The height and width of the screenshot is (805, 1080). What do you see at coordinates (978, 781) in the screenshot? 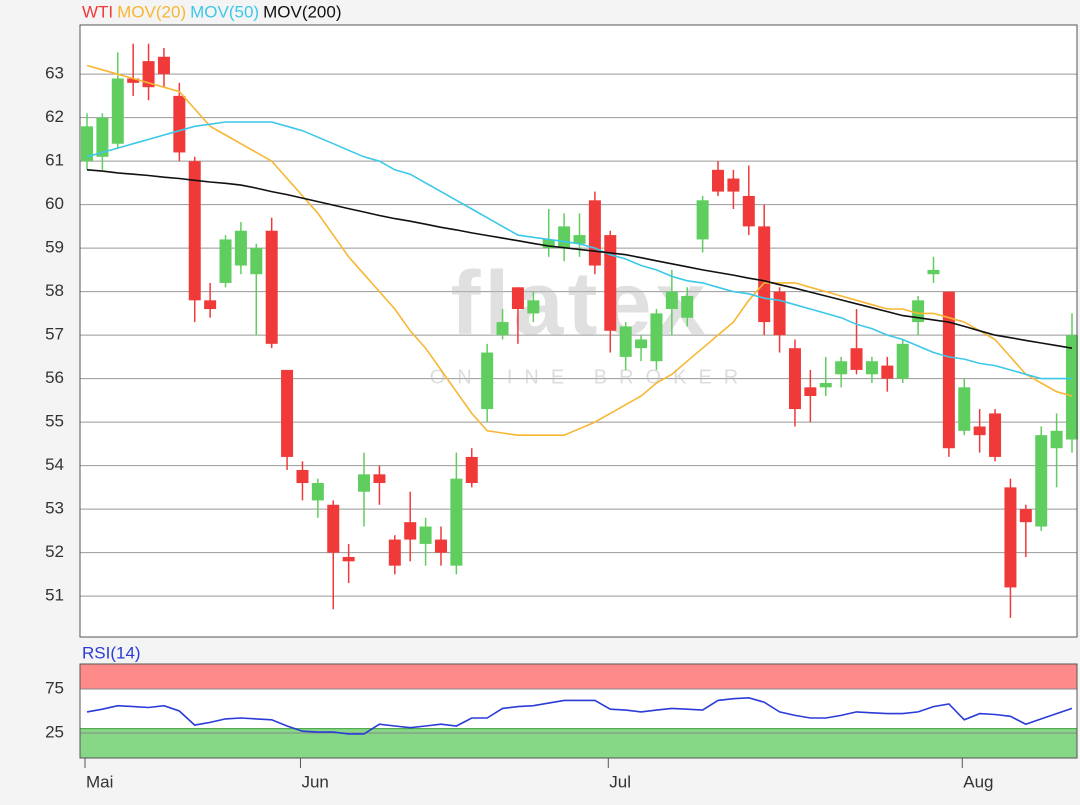
I see `x-tick-label: Aug` at bounding box center [978, 781].